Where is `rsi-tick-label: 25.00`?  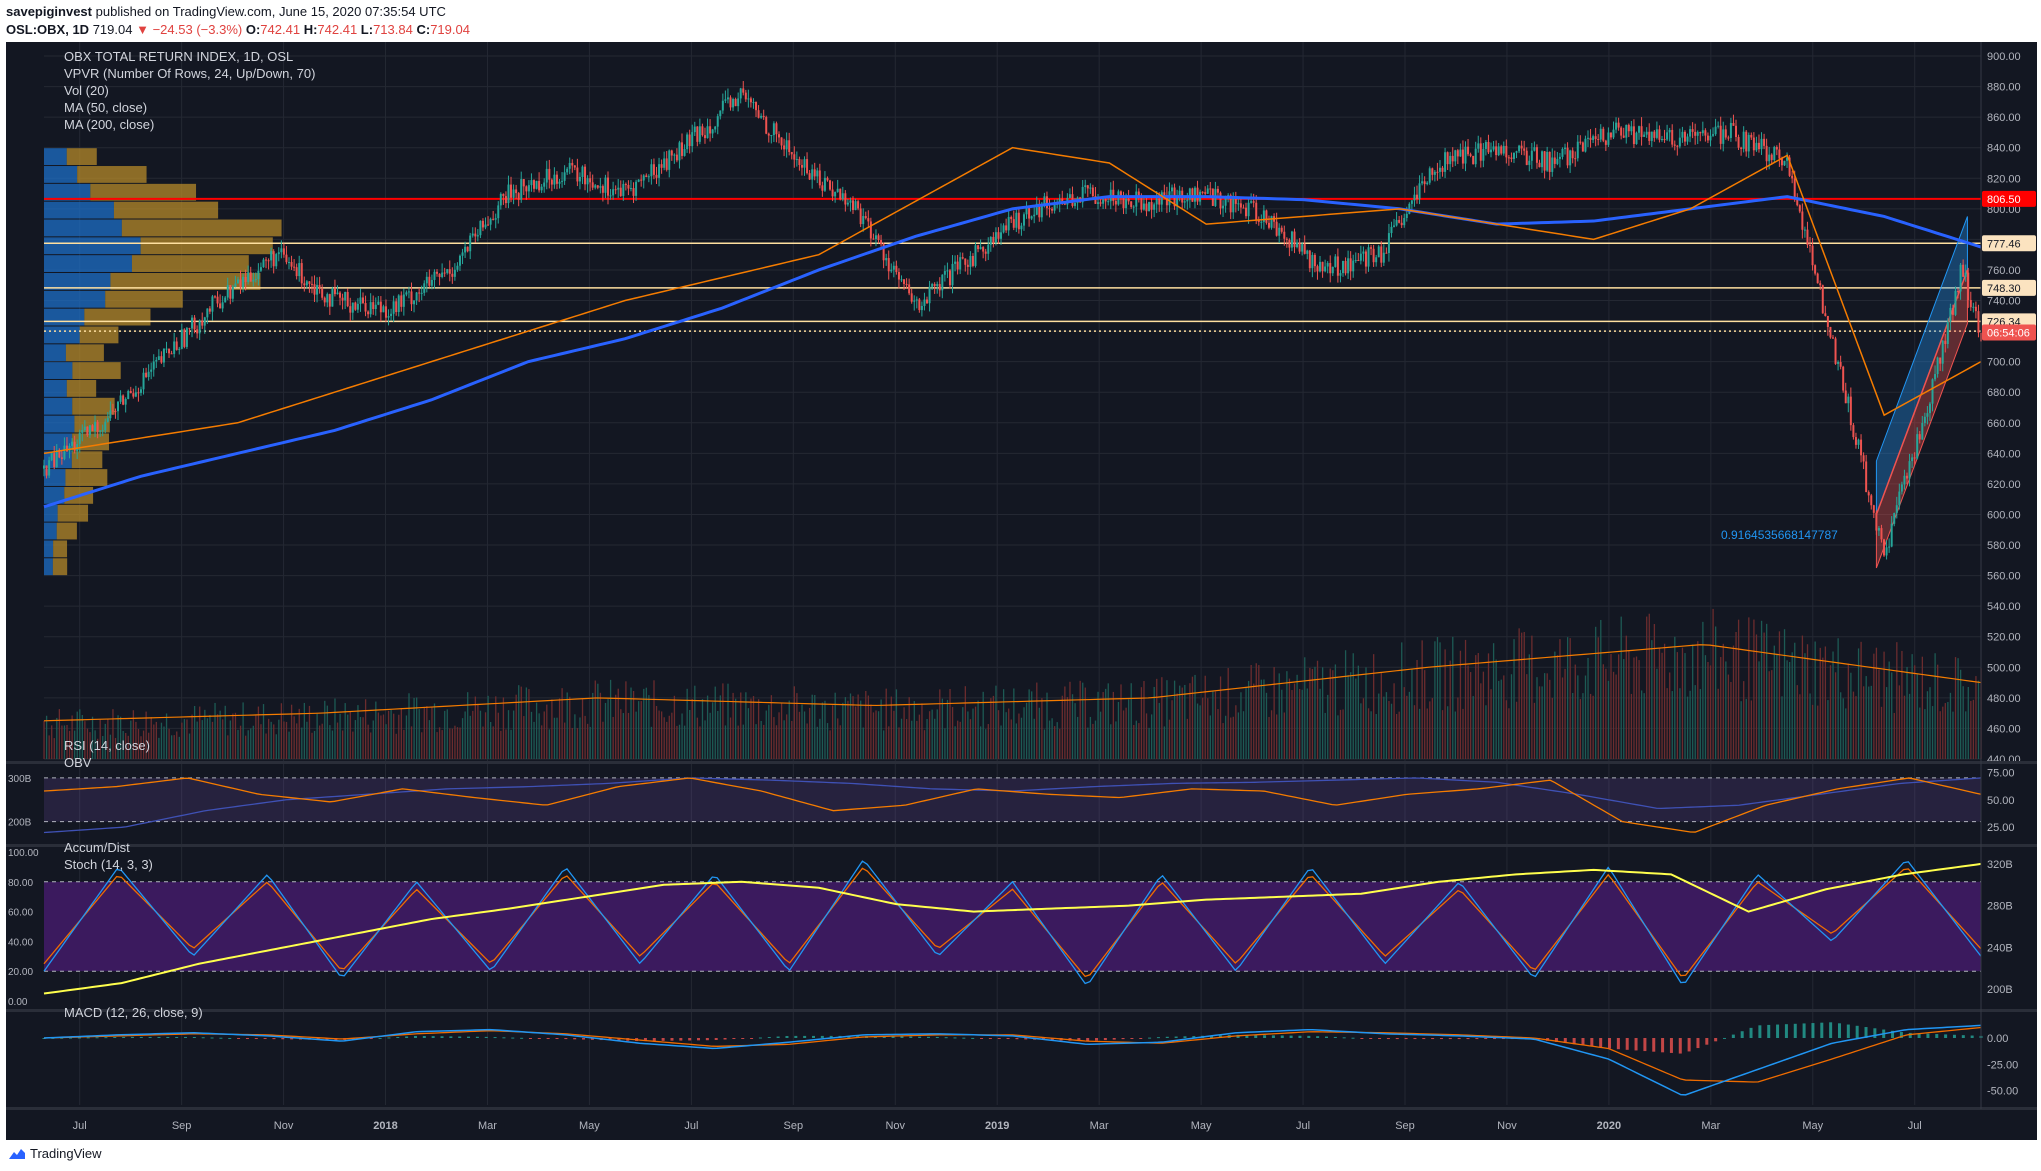
rsi-tick-label: 25.00 is located at coordinates (2001, 828).